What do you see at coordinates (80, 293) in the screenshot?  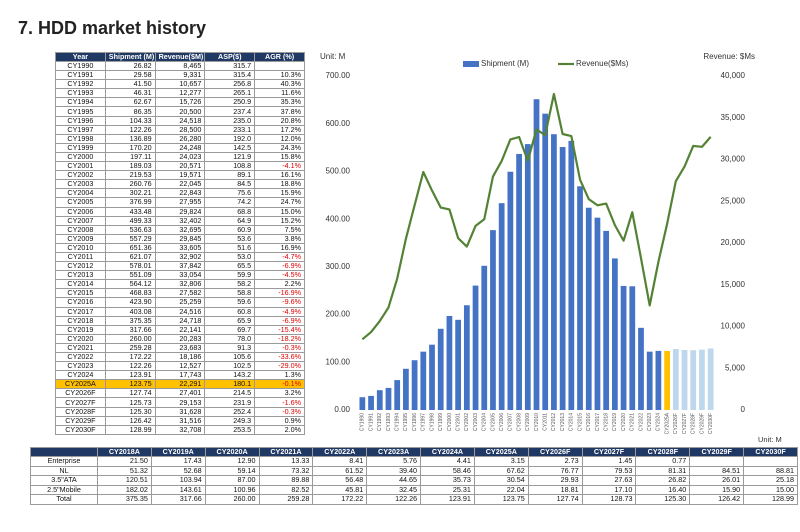 I see `table-cell: CY2015` at bounding box center [80, 293].